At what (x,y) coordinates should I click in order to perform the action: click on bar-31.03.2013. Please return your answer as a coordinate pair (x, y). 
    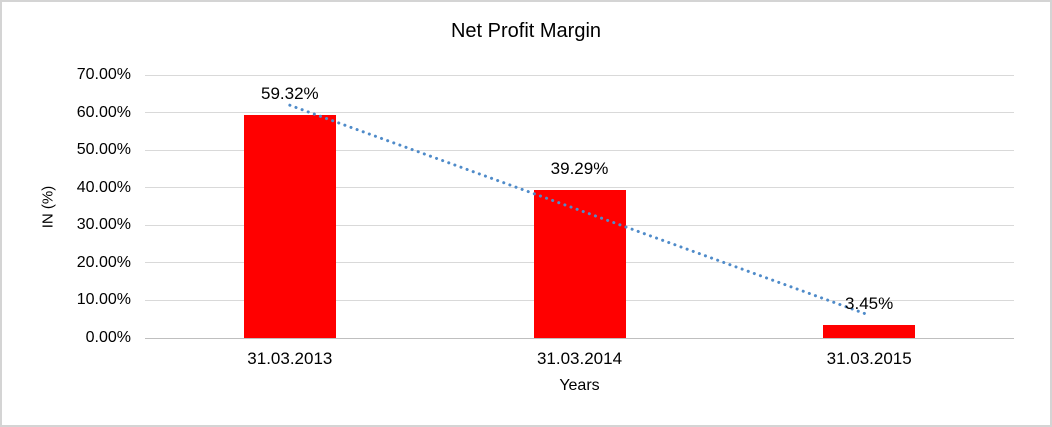
    Looking at the image, I should click on (289, 226).